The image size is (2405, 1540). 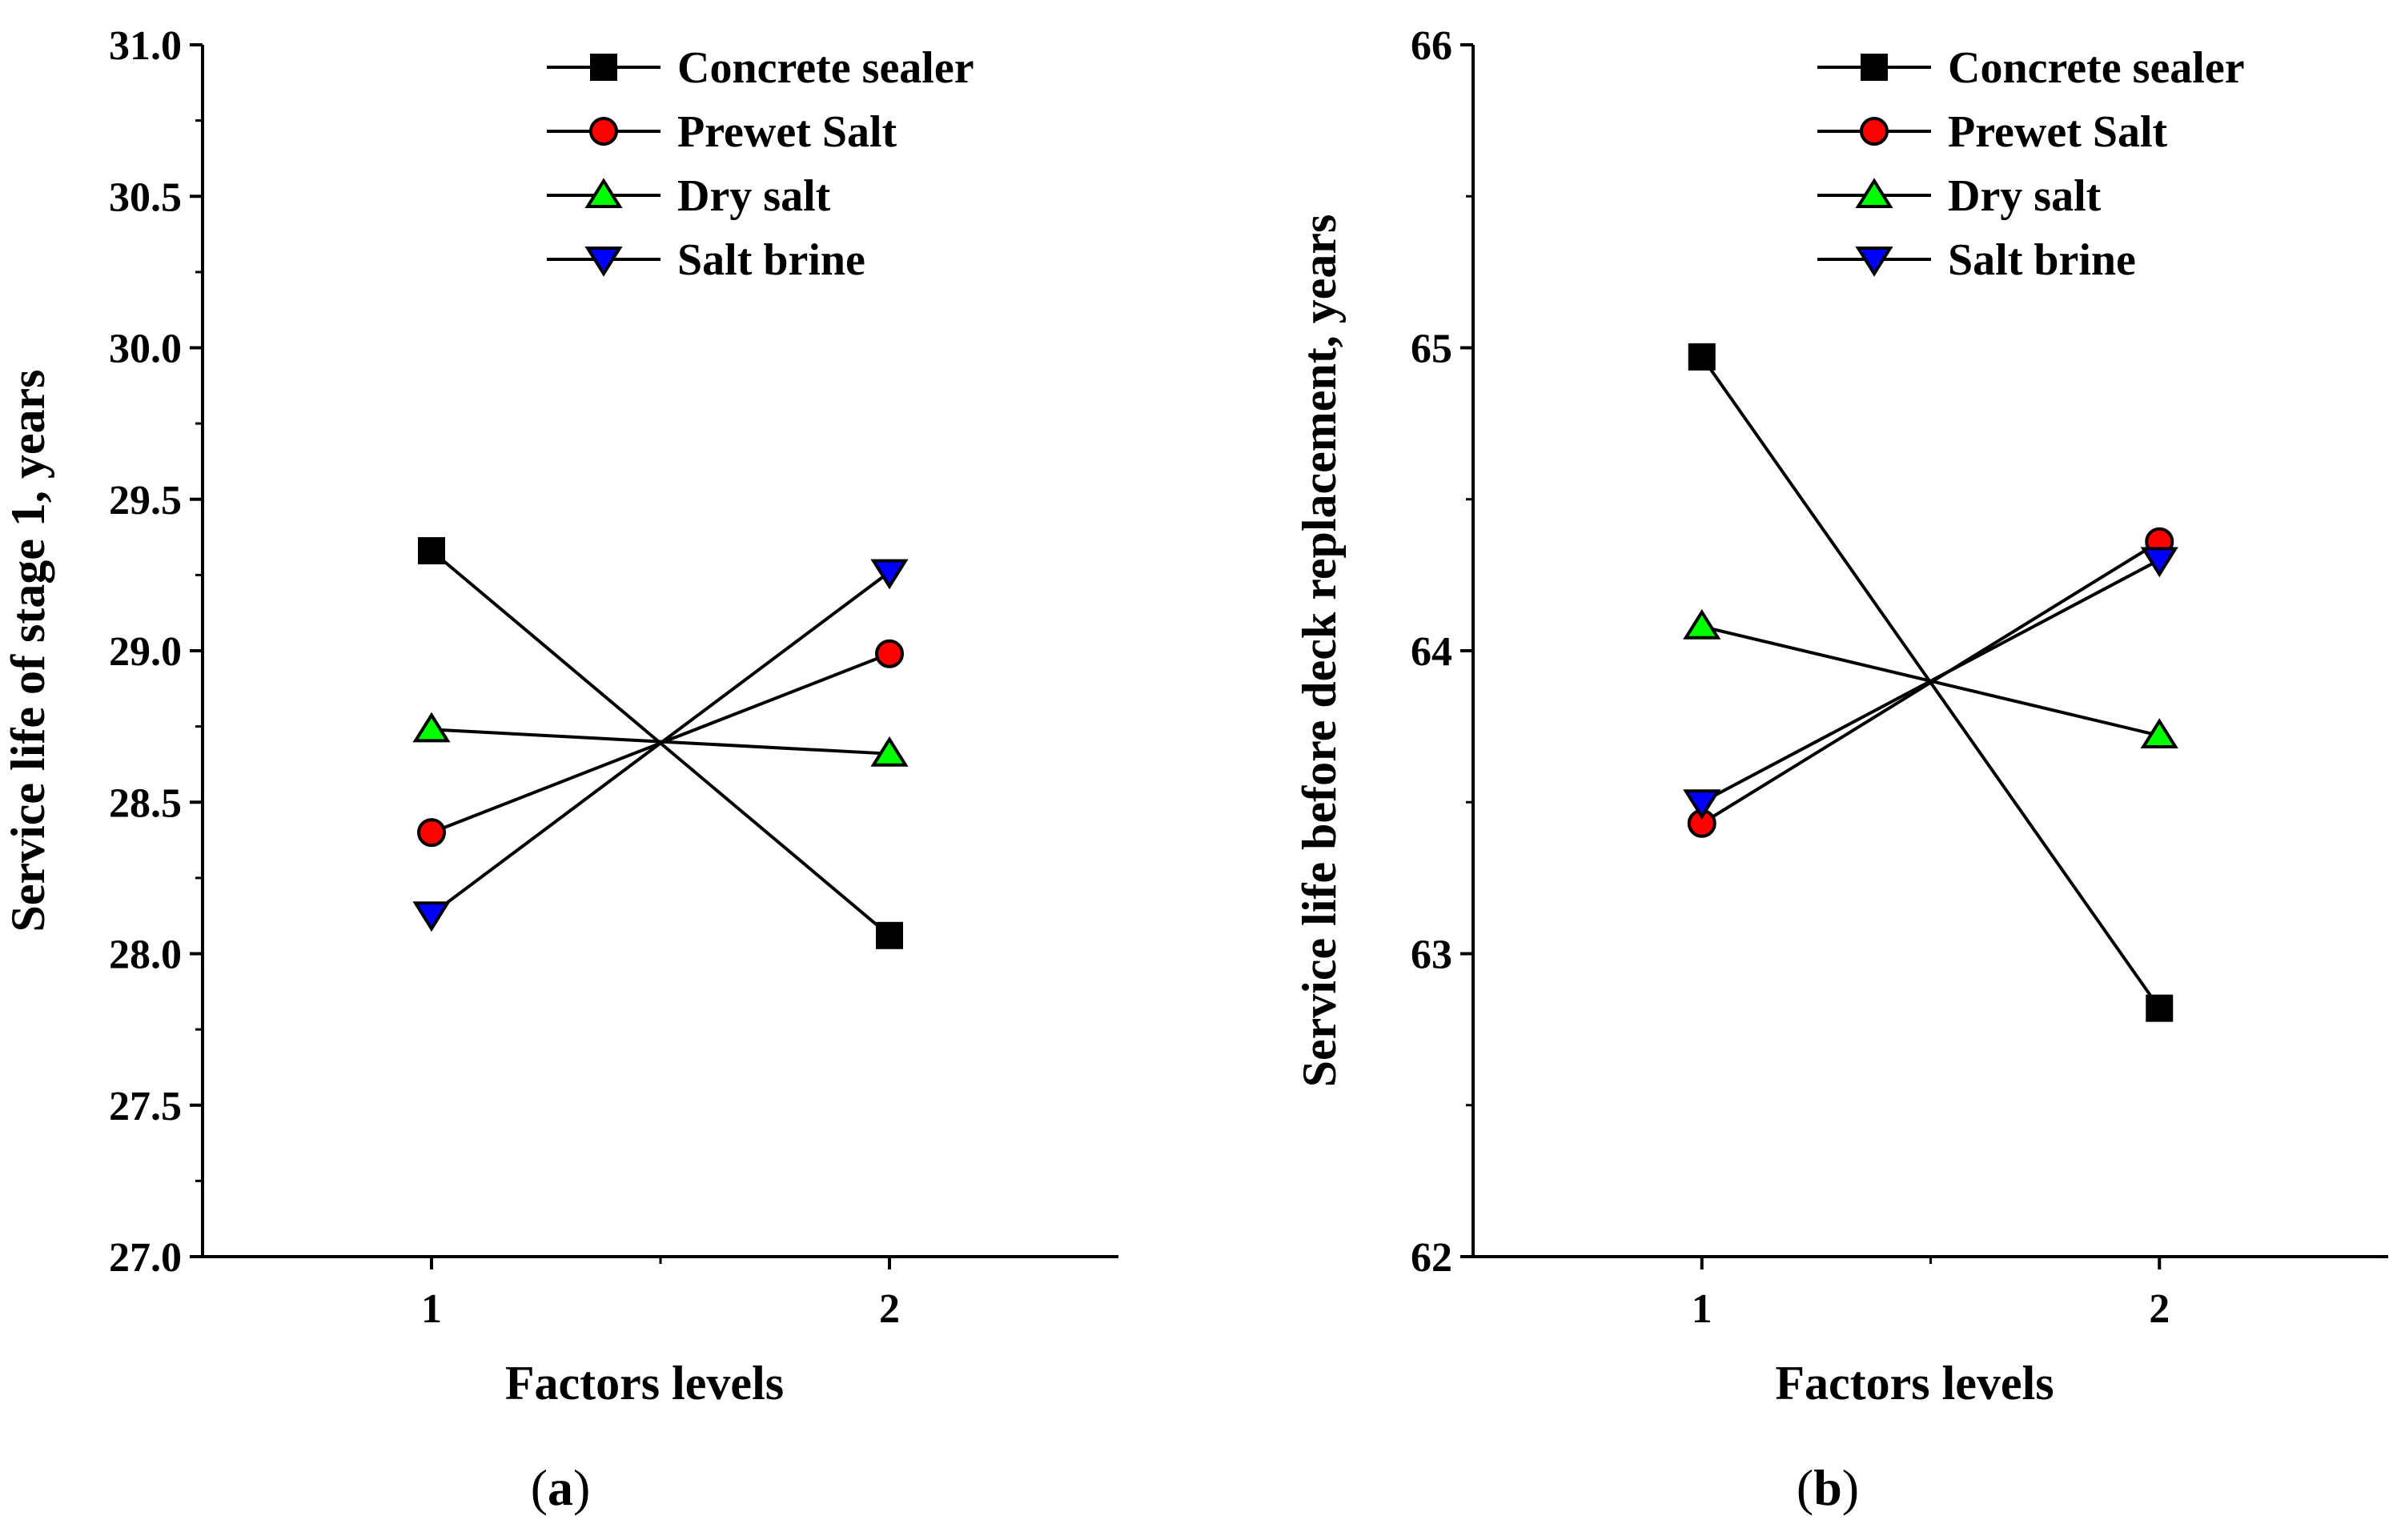 What do you see at coordinates (145, 501) in the screenshot?
I see `y-tick-label: 29.5` at bounding box center [145, 501].